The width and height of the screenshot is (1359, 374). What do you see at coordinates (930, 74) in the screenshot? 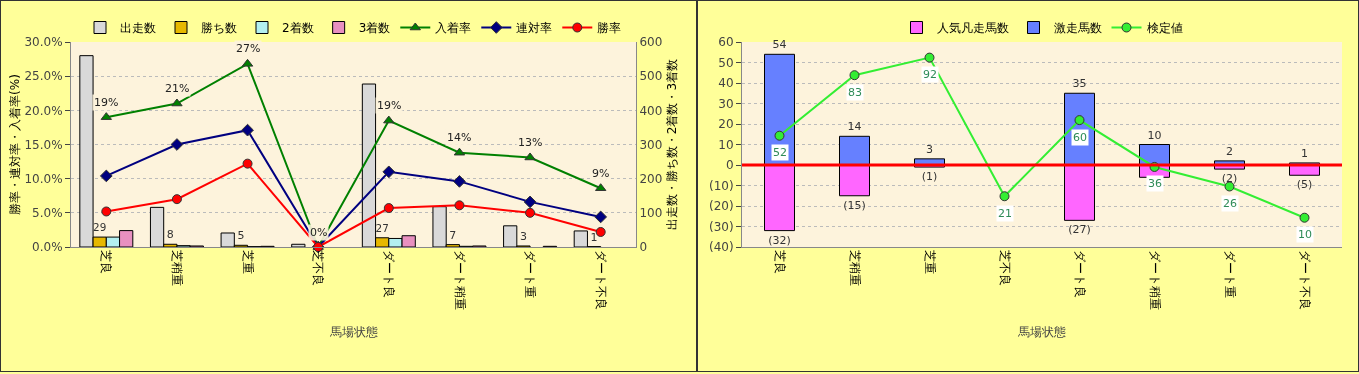
I see `data-label: 92` at bounding box center [930, 74].